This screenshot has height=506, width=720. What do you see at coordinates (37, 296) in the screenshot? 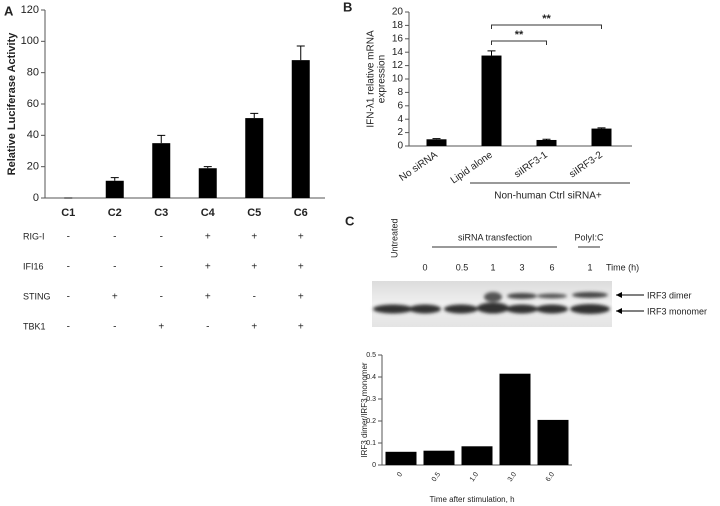
I see `condition-name: STING` at bounding box center [37, 296].